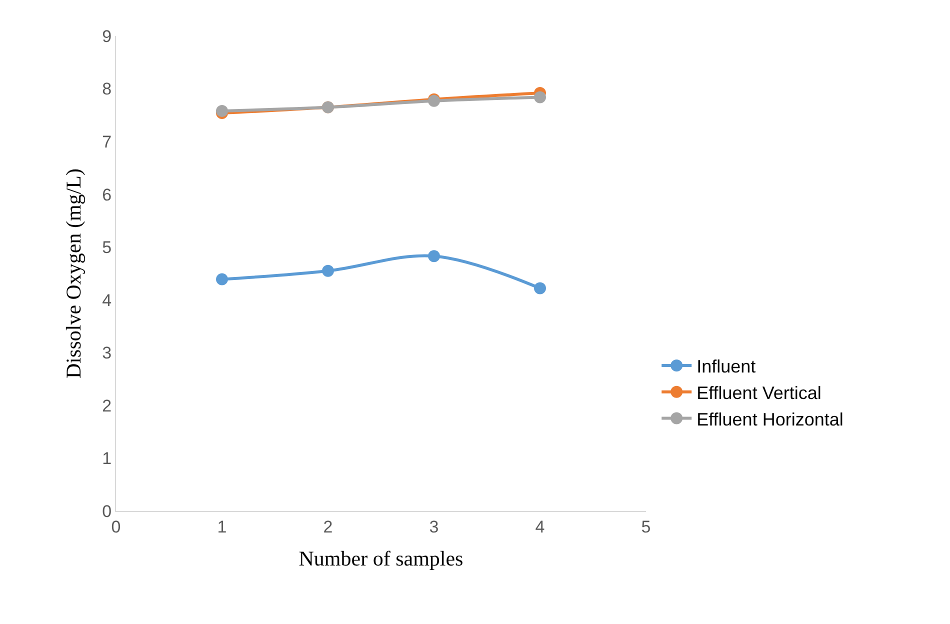  Describe the element at coordinates (73, 273) in the screenshot. I see `y-axis-title: Dissolve Oxygen (mg/L)` at that location.